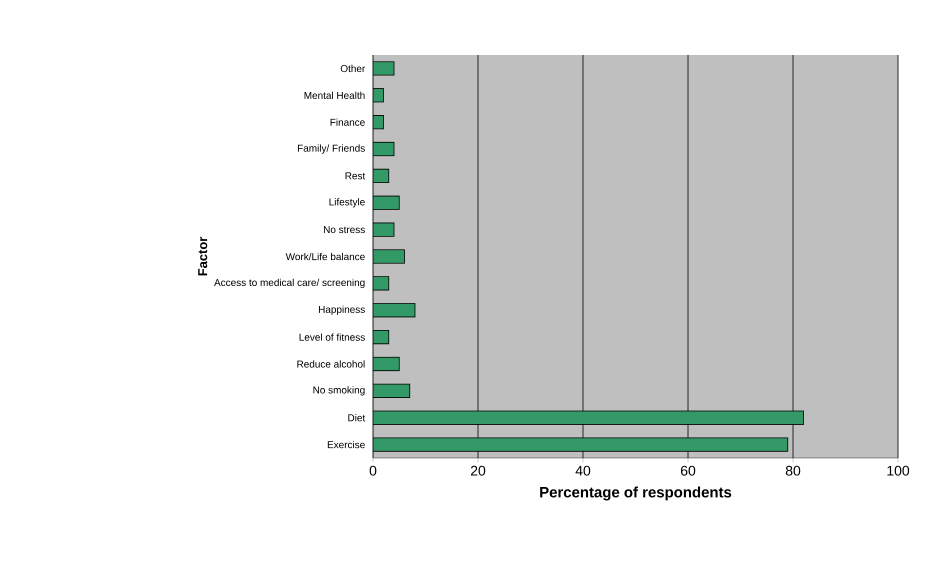 The image size is (927, 562). I want to click on x-tick-label: 0, so click(373, 471).